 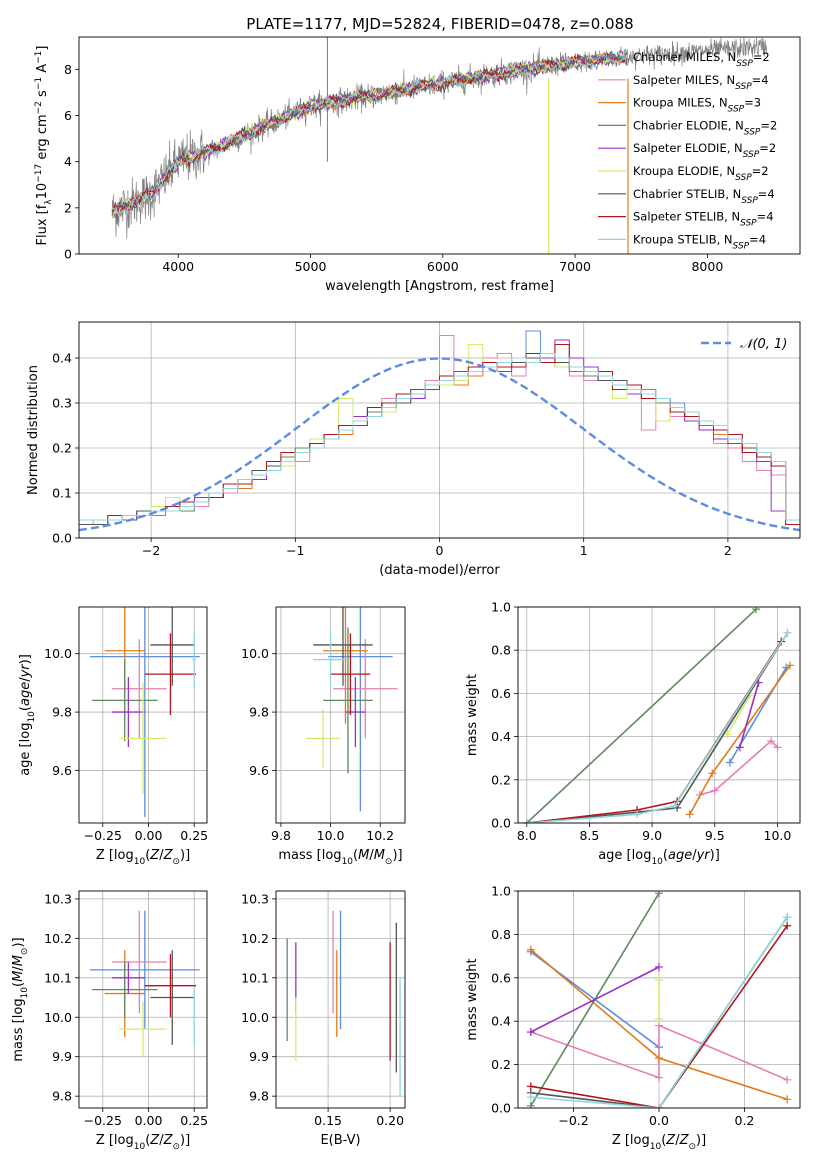 I want to click on errorbar-chabrier-stelib, so click(x=343, y=646).